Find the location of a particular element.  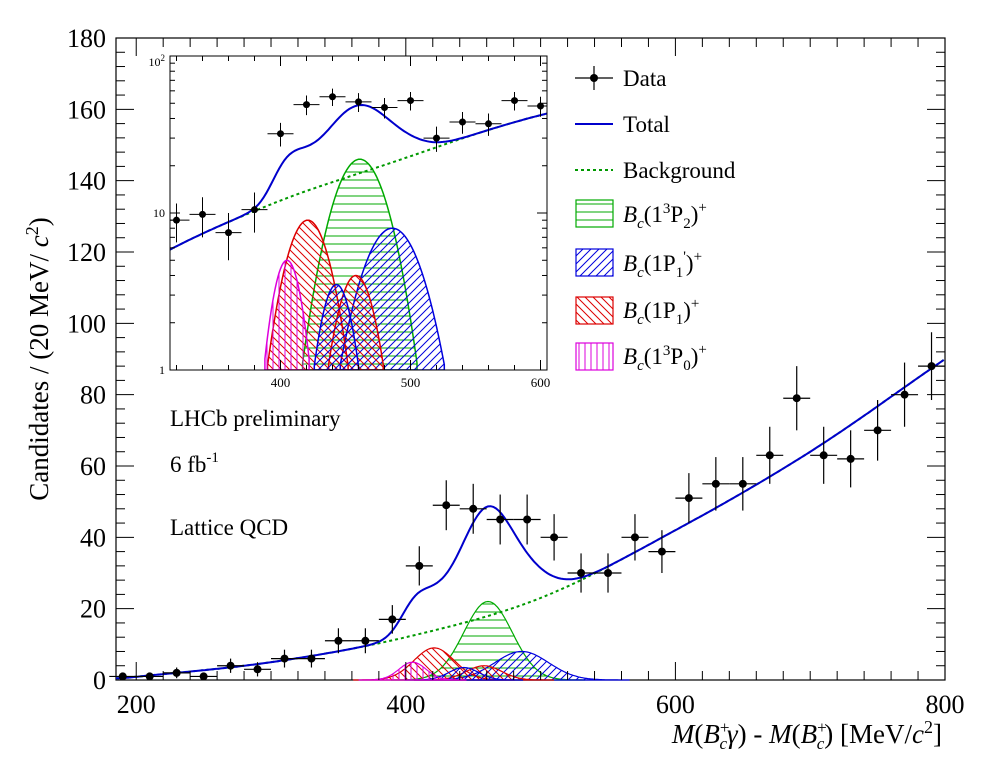

x-tick-label: 600 is located at coordinates (675, 704).